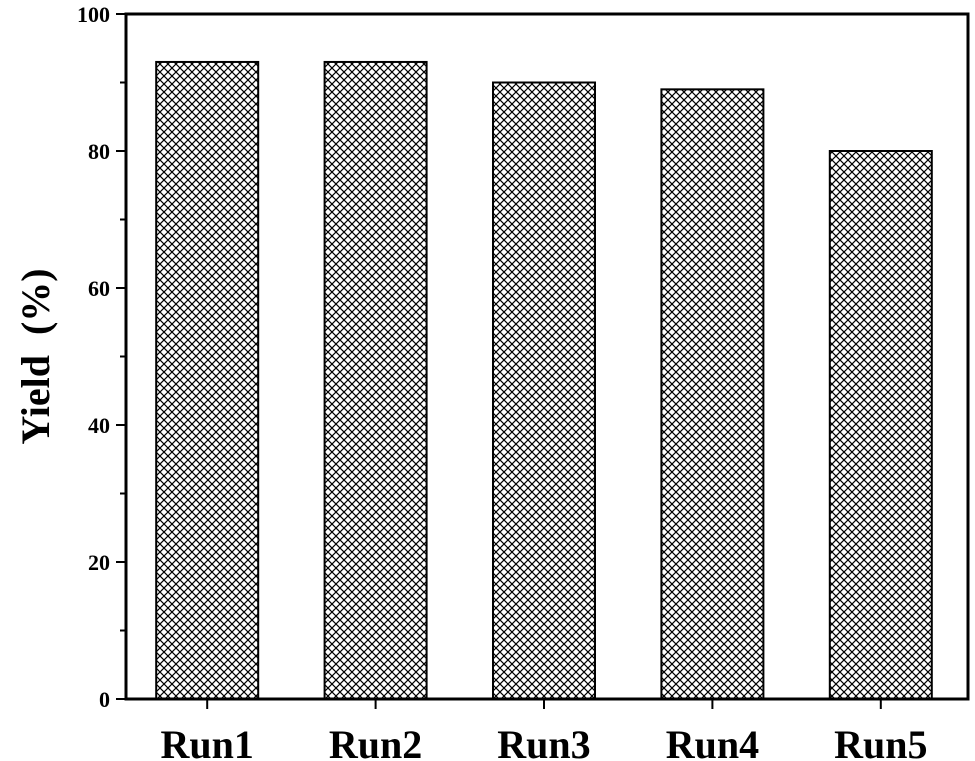 Image resolution: width=975 pixels, height=761 pixels. I want to click on x-tick-label: Run1, so click(207, 741).